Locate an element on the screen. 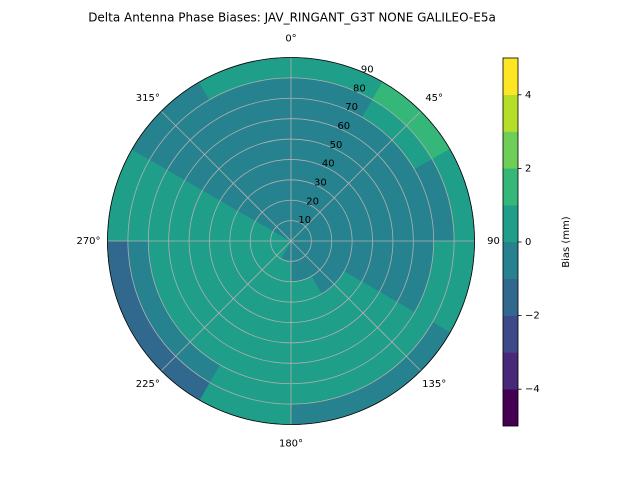 Image resolution: width=640 pixels, height=480 pixels. r-tick-label: 50 is located at coordinates (336, 145).